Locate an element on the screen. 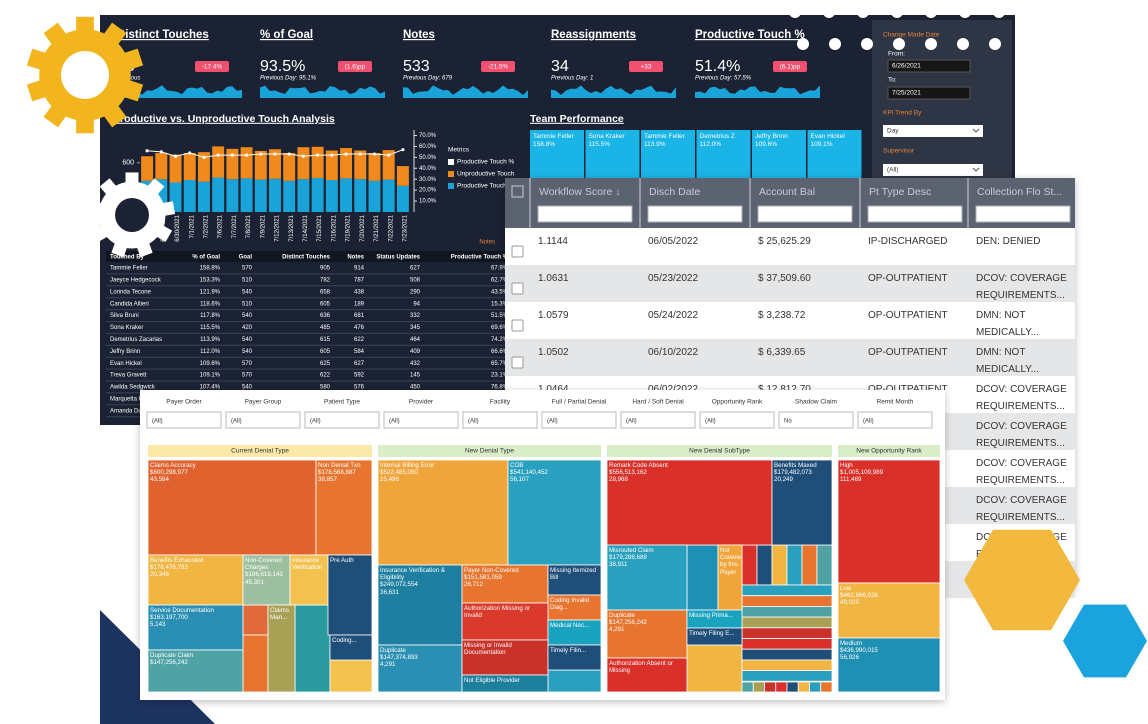 This screenshot has height=724, width=1148. table-cell: 65.7% is located at coordinates (500, 364).